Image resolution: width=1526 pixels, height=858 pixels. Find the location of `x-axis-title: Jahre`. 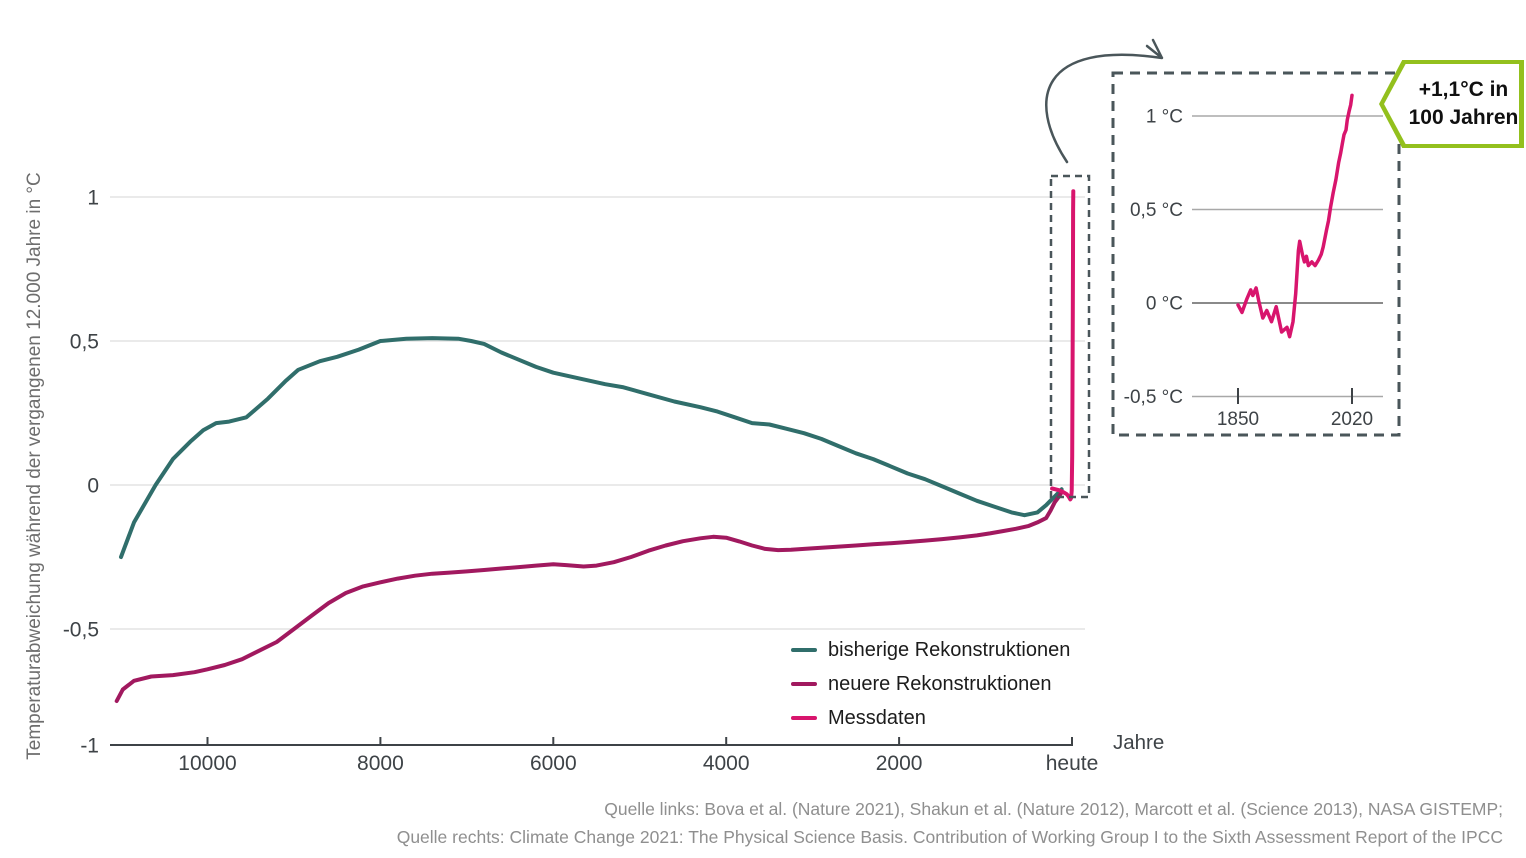

x-axis-title: Jahre is located at coordinates (1139, 742).